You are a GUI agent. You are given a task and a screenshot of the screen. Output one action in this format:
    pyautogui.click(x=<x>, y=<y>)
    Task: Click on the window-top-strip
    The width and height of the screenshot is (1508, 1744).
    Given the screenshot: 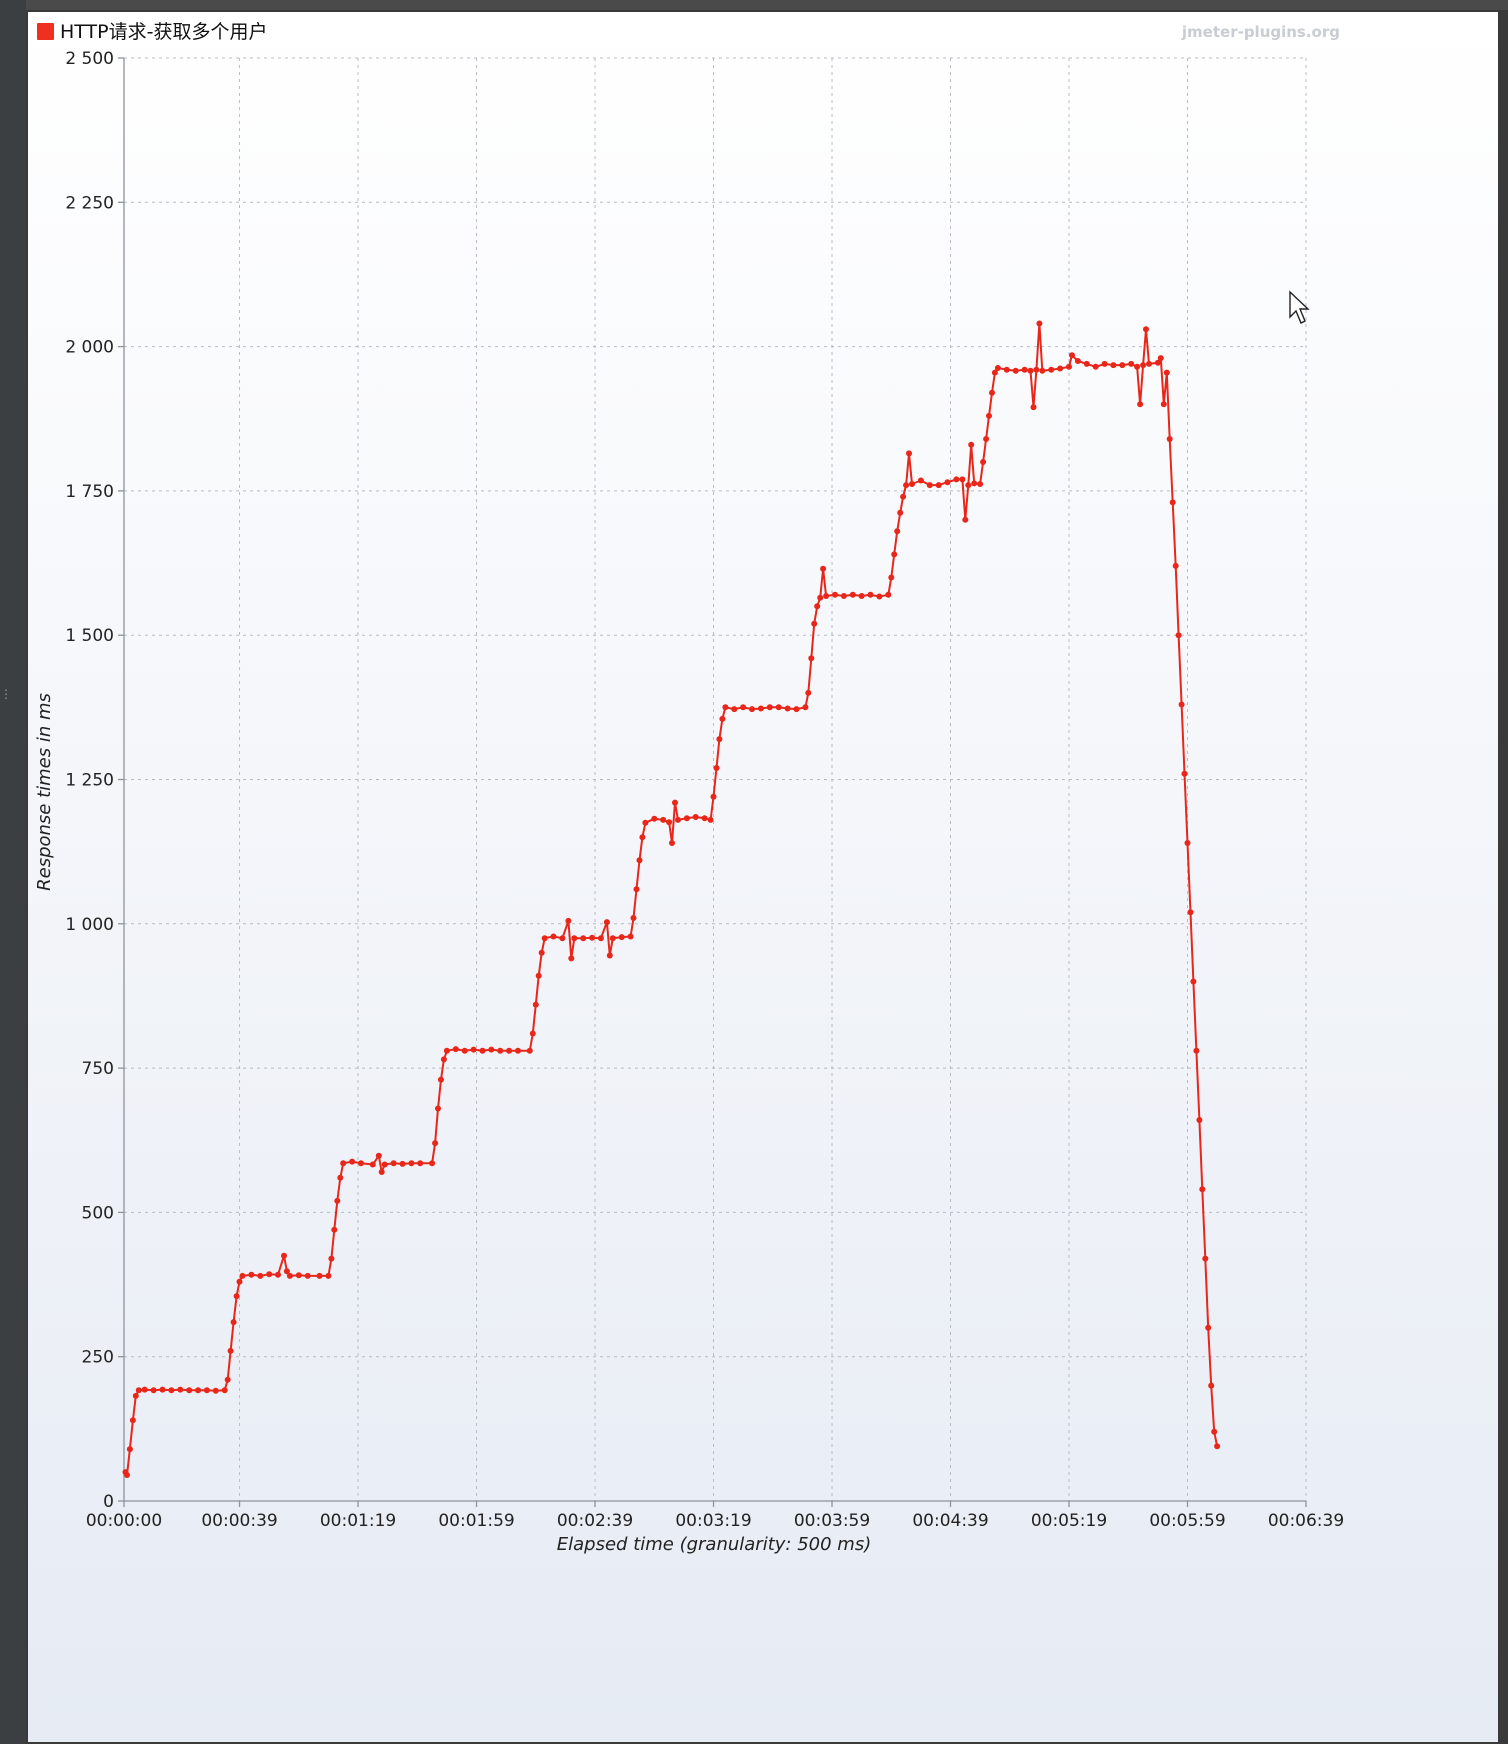 What is the action you would take?
    pyautogui.click(x=767, y=5)
    